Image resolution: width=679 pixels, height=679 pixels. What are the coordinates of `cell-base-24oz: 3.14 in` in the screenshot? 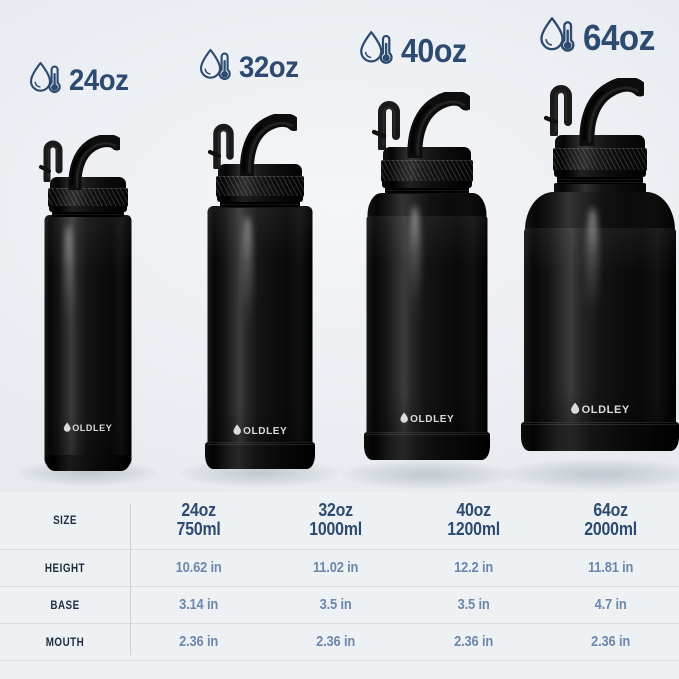 It's located at (199, 604).